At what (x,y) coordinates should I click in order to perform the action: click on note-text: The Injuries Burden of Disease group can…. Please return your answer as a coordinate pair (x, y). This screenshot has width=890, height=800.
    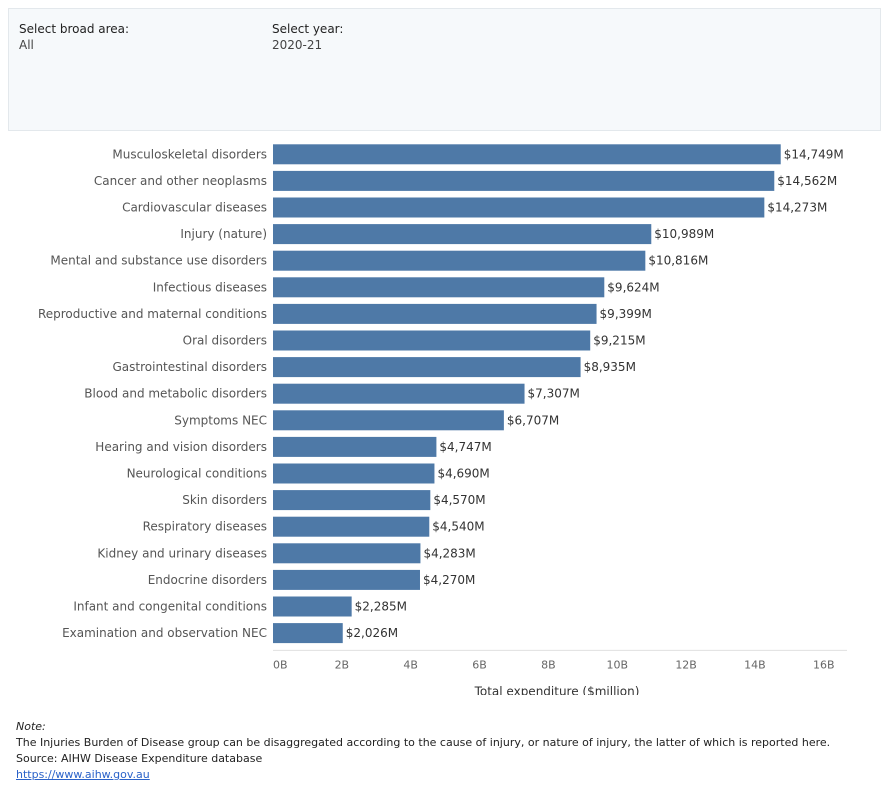
    Looking at the image, I should click on (423, 742).